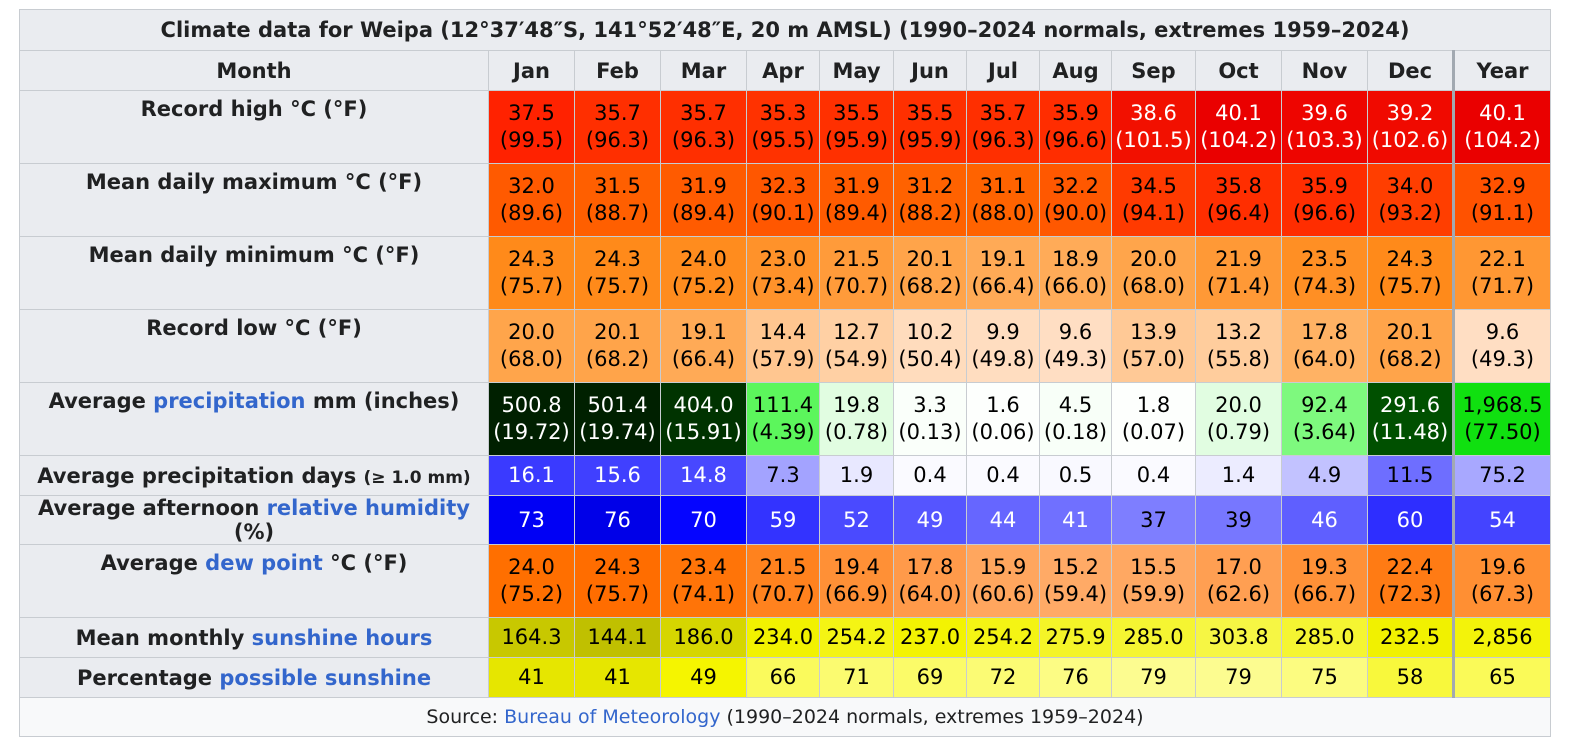 This screenshot has height=737, width=1570. Describe the element at coordinates (1324, 346) in the screenshot. I see `cell-record-low-nov: 17.8 (64.0)` at that location.